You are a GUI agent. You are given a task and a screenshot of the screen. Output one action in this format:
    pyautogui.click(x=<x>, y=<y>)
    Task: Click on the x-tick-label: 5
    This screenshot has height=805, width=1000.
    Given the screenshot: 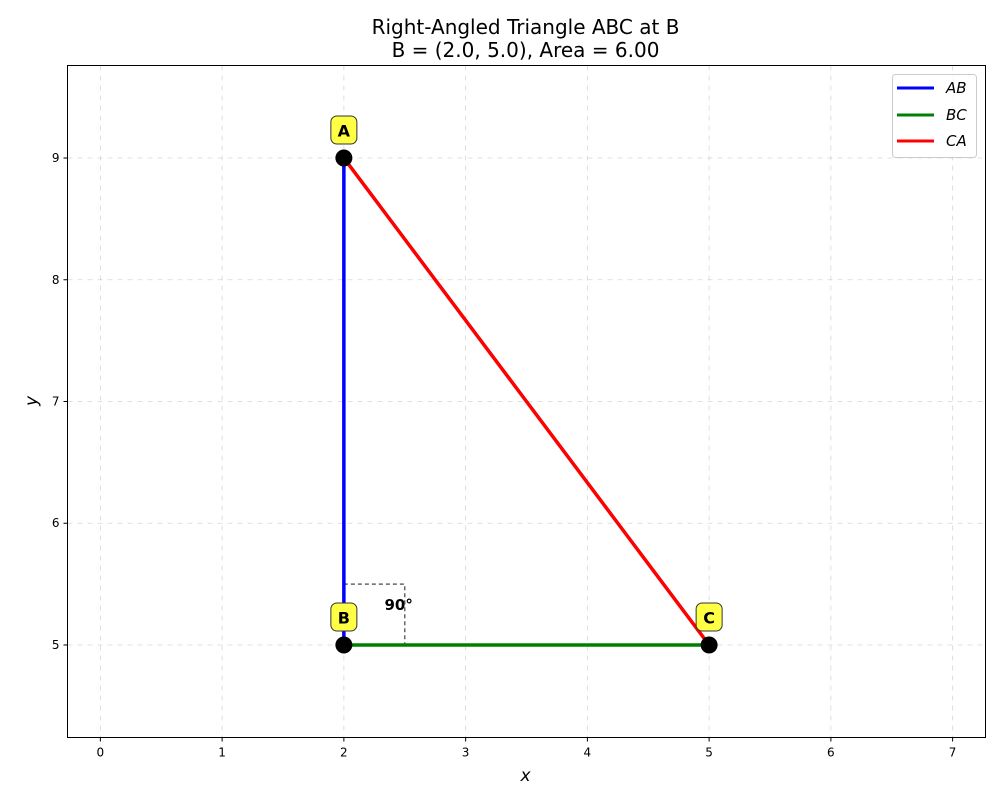 What is the action you would take?
    pyautogui.click(x=709, y=753)
    